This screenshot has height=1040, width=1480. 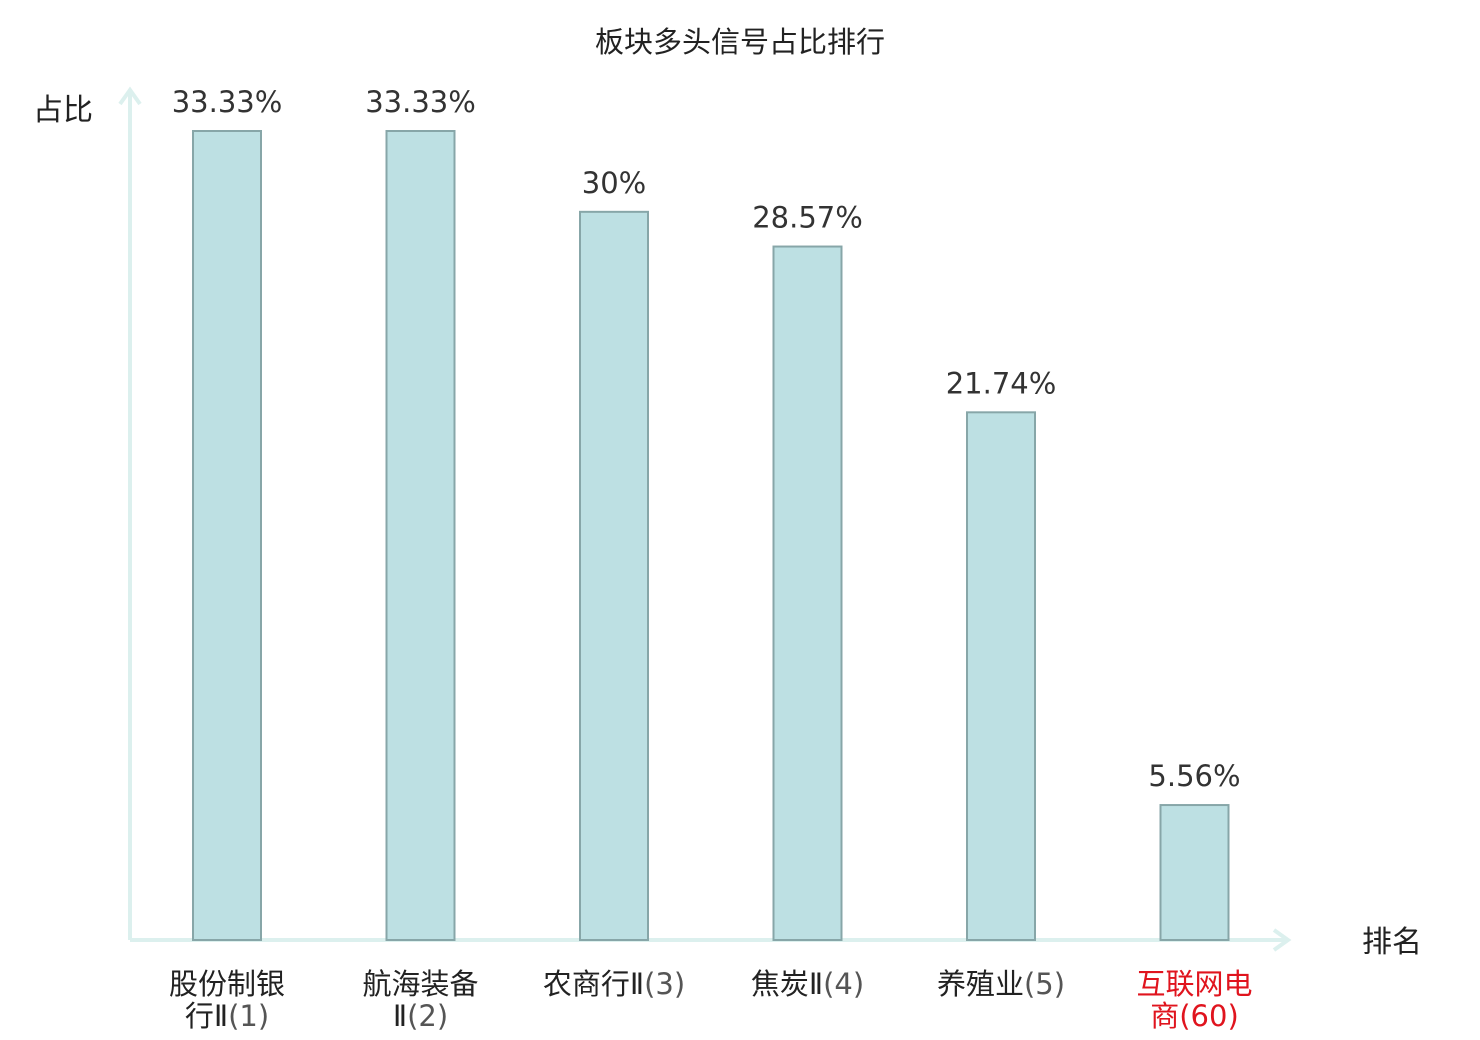 What do you see at coordinates (1194, 776) in the screenshot?
I see `value-label-6: 5.56%` at bounding box center [1194, 776].